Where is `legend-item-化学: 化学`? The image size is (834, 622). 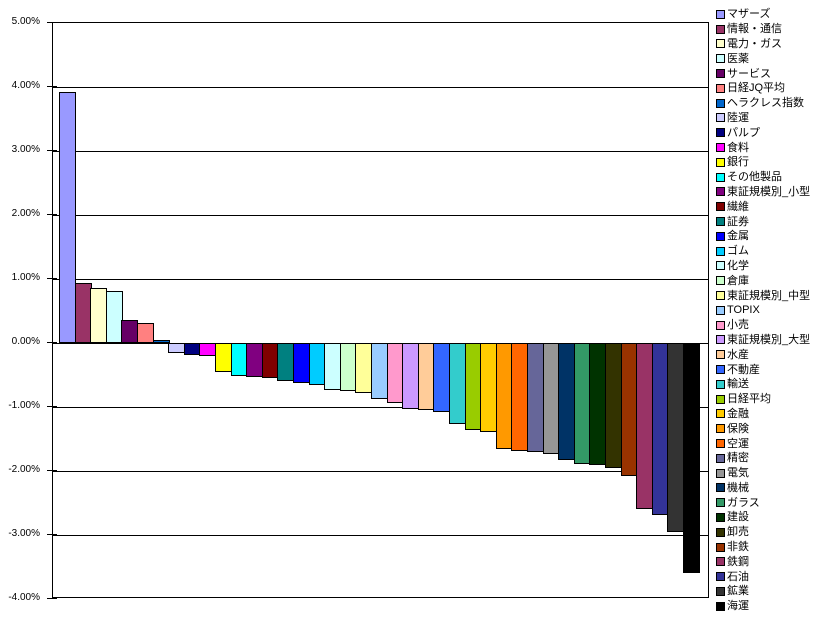
legend-item-化学: 化学 is located at coordinates (775, 266).